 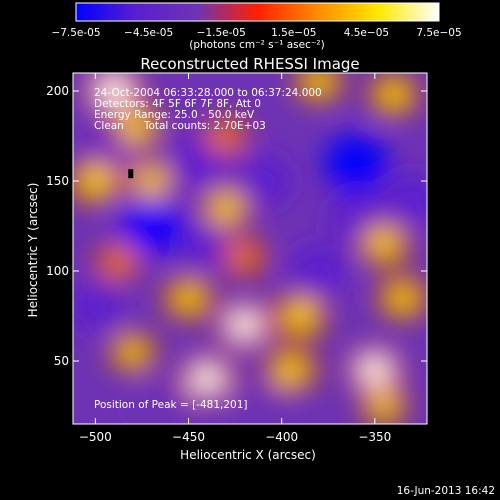 I want to click on y-tick-label: 150, so click(x=57, y=181).